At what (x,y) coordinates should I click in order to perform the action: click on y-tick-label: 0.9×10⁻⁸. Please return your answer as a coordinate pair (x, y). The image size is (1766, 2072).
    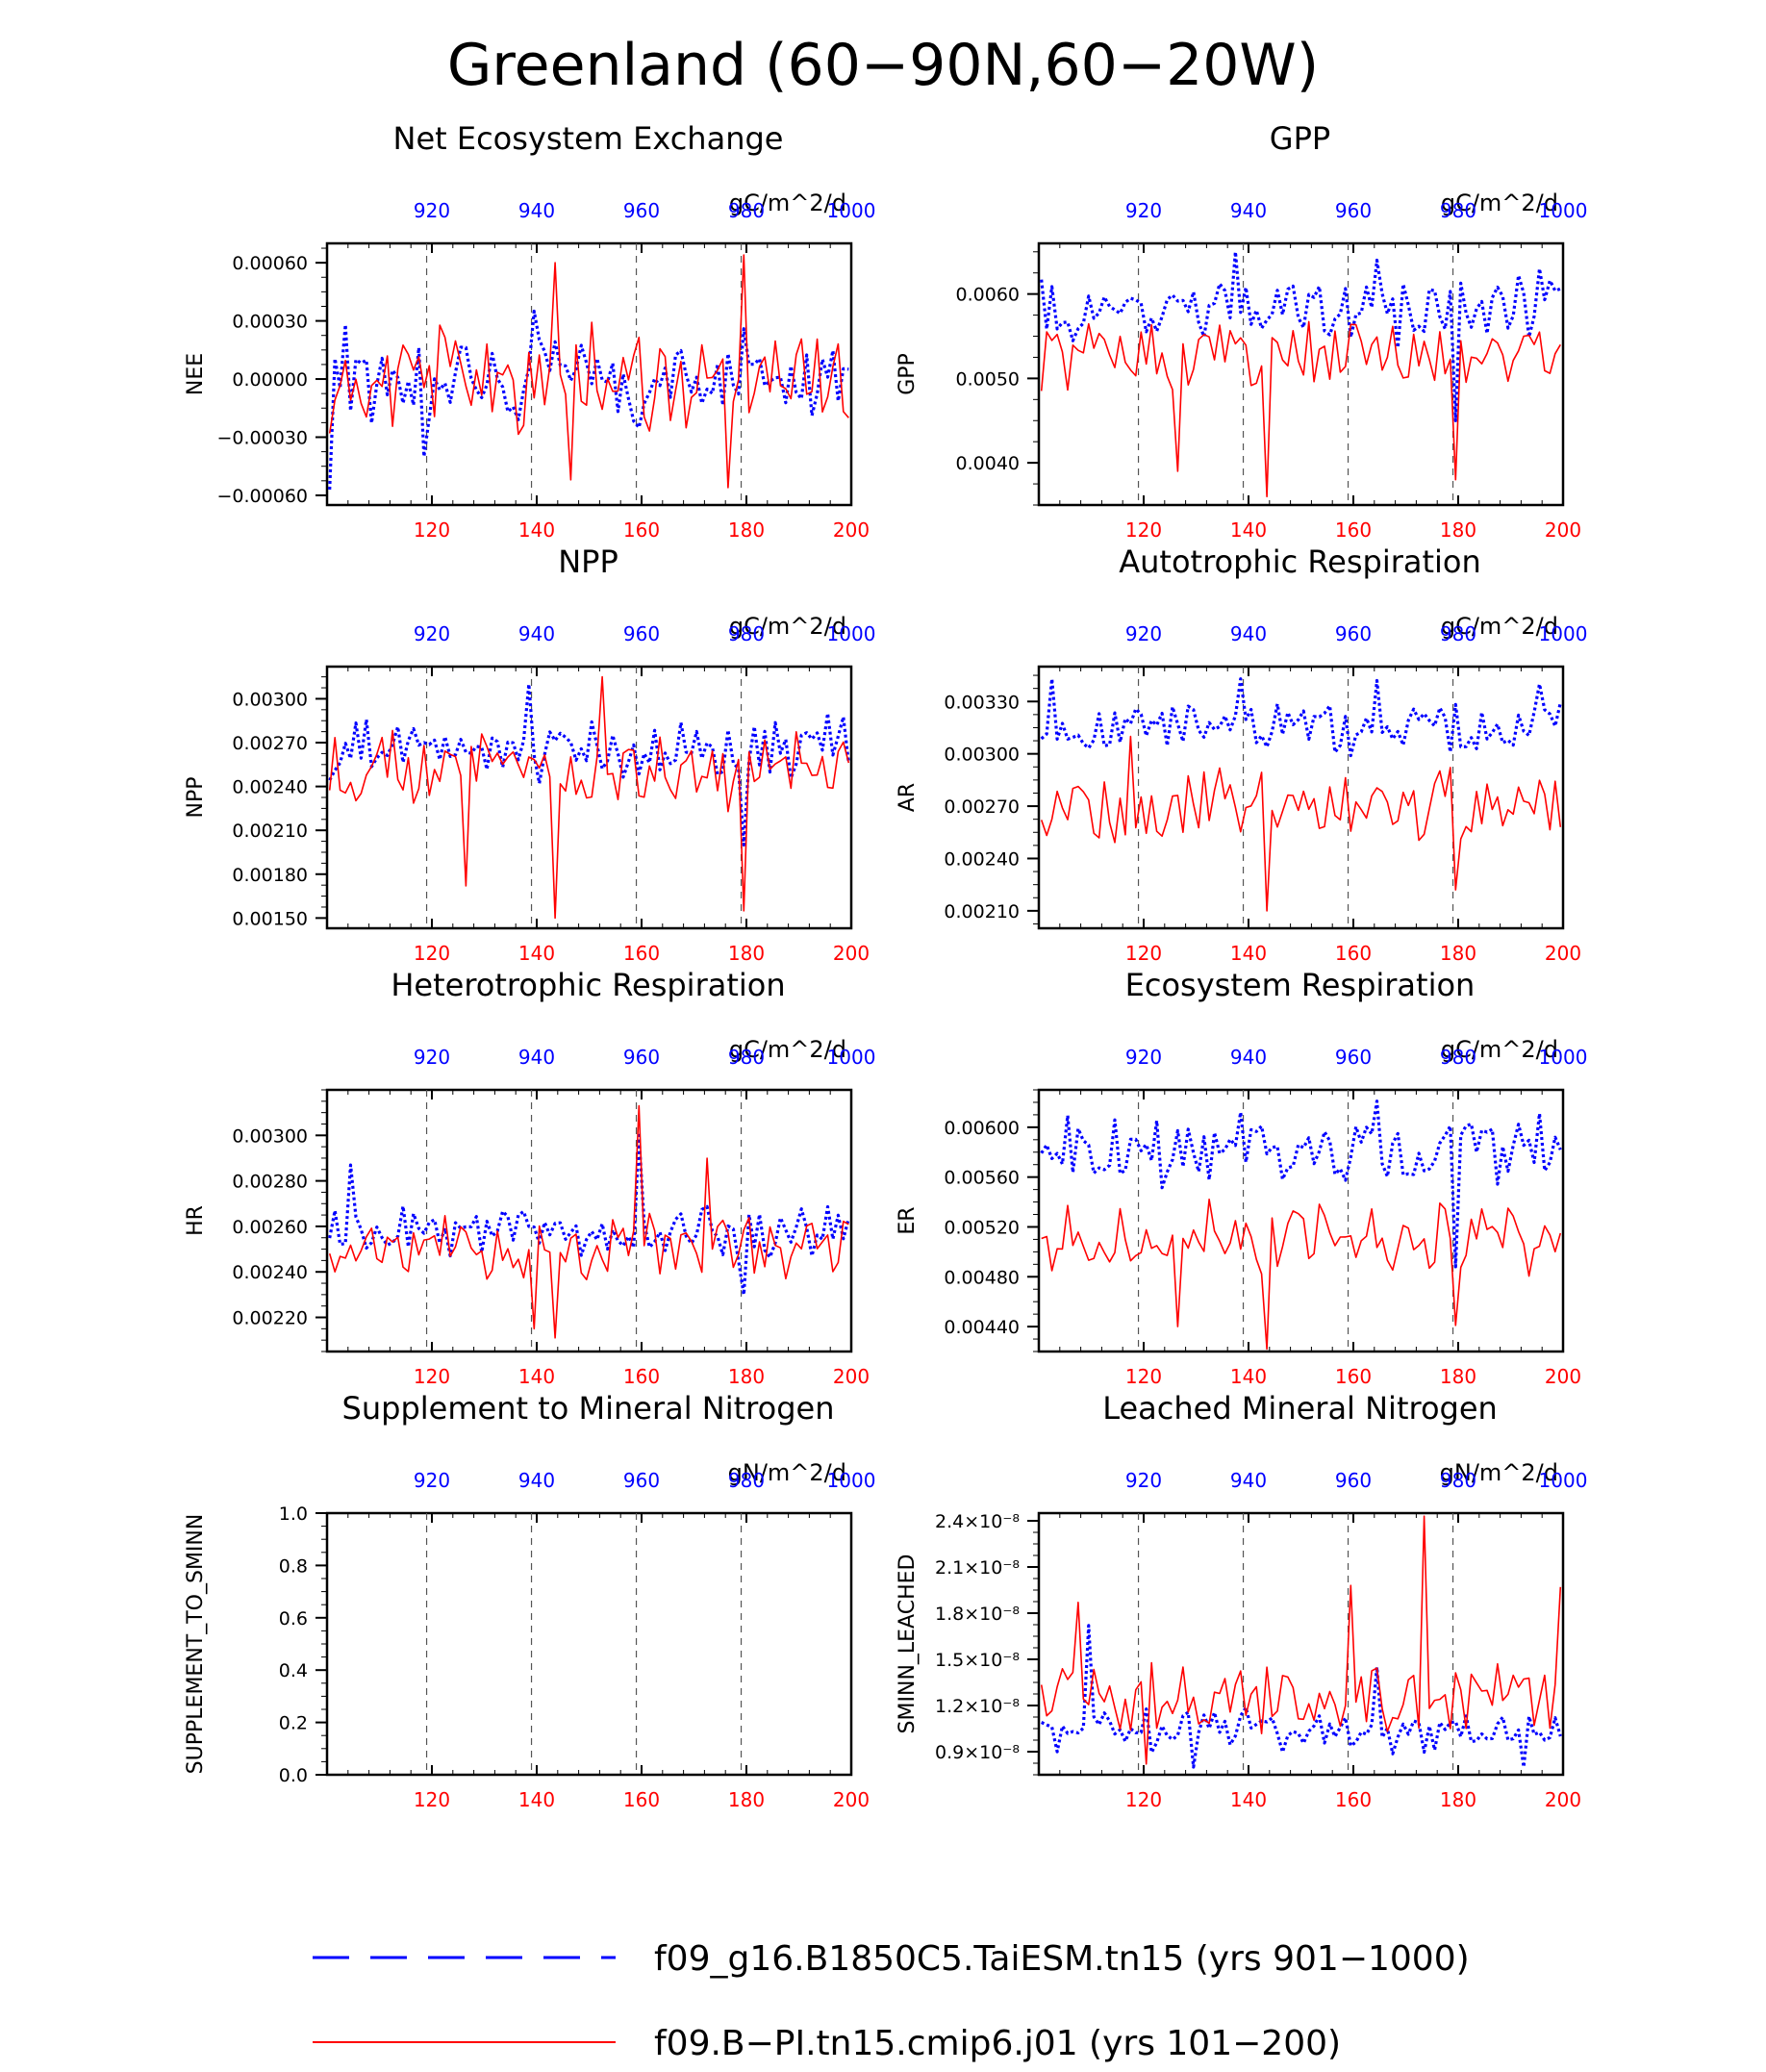
    Looking at the image, I should click on (977, 1752).